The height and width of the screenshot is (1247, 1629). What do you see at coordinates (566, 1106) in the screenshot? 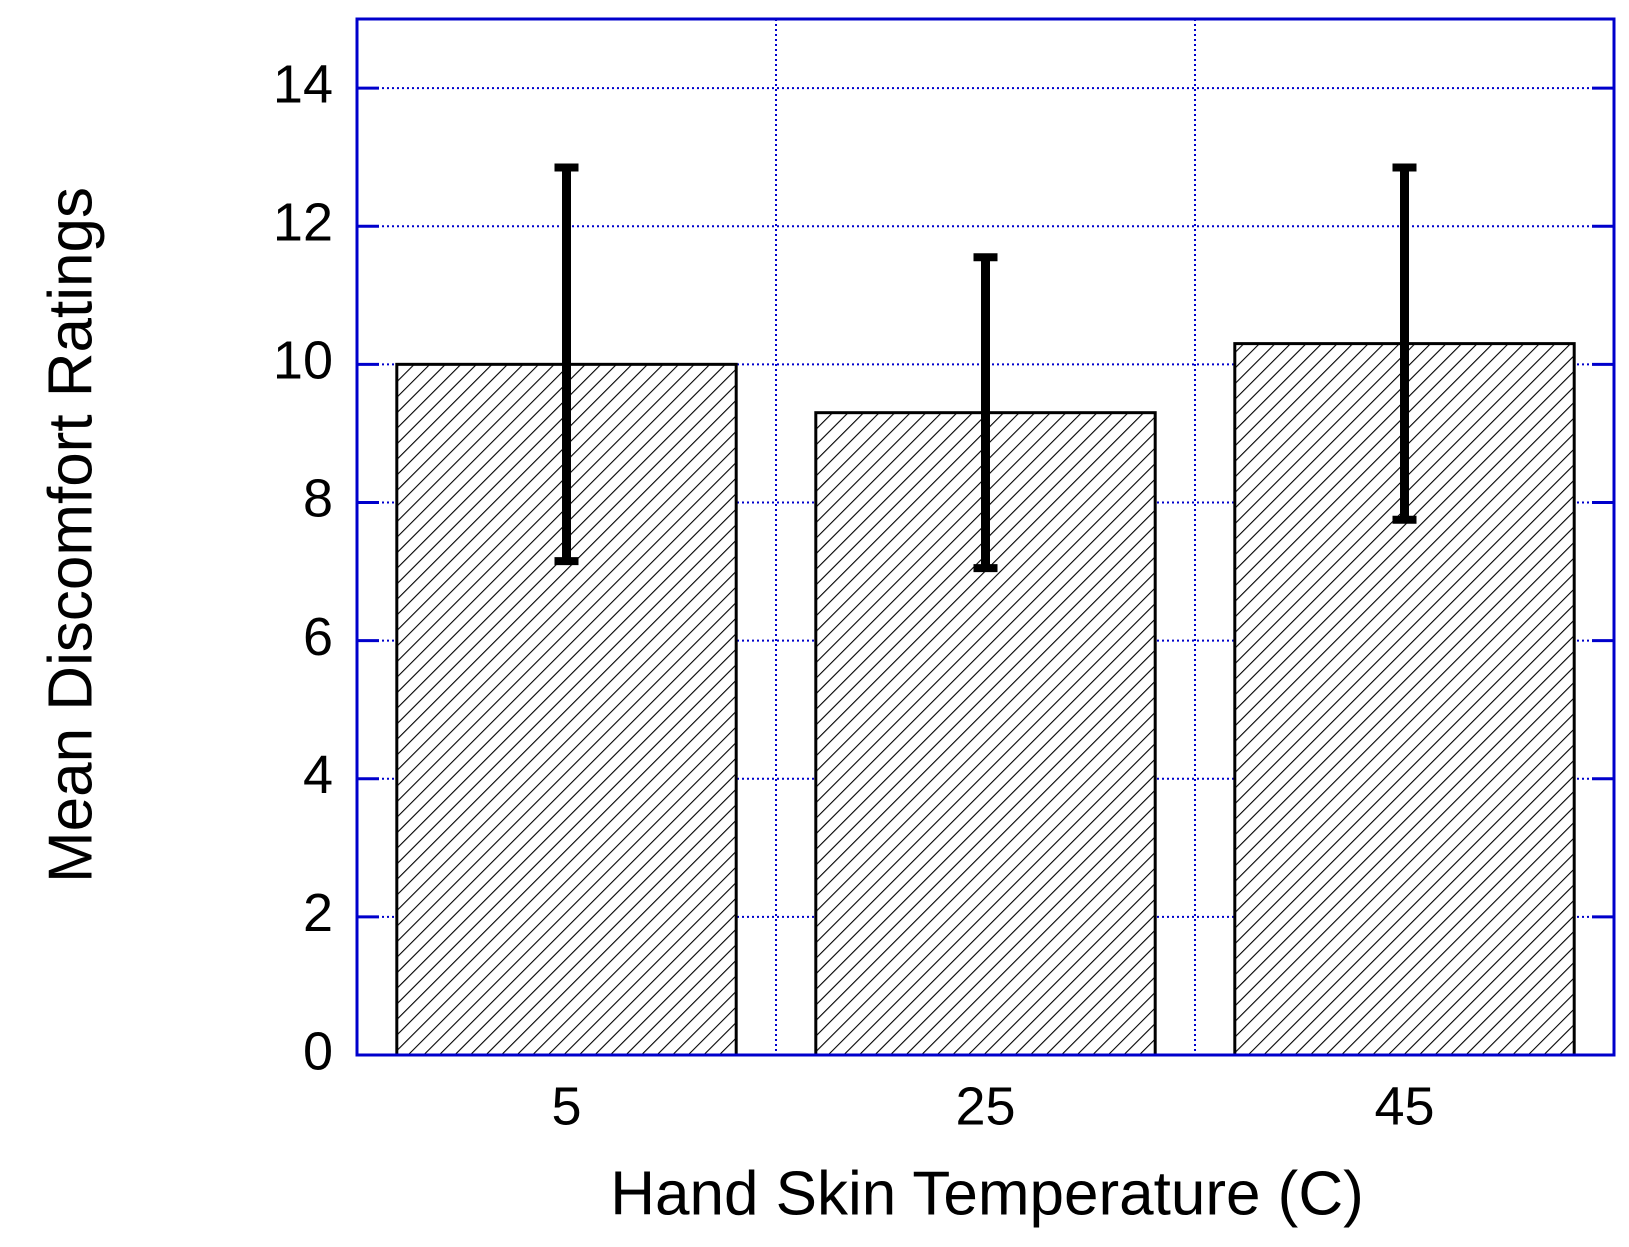
I see `x-tick-label: 5` at bounding box center [566, 1106].